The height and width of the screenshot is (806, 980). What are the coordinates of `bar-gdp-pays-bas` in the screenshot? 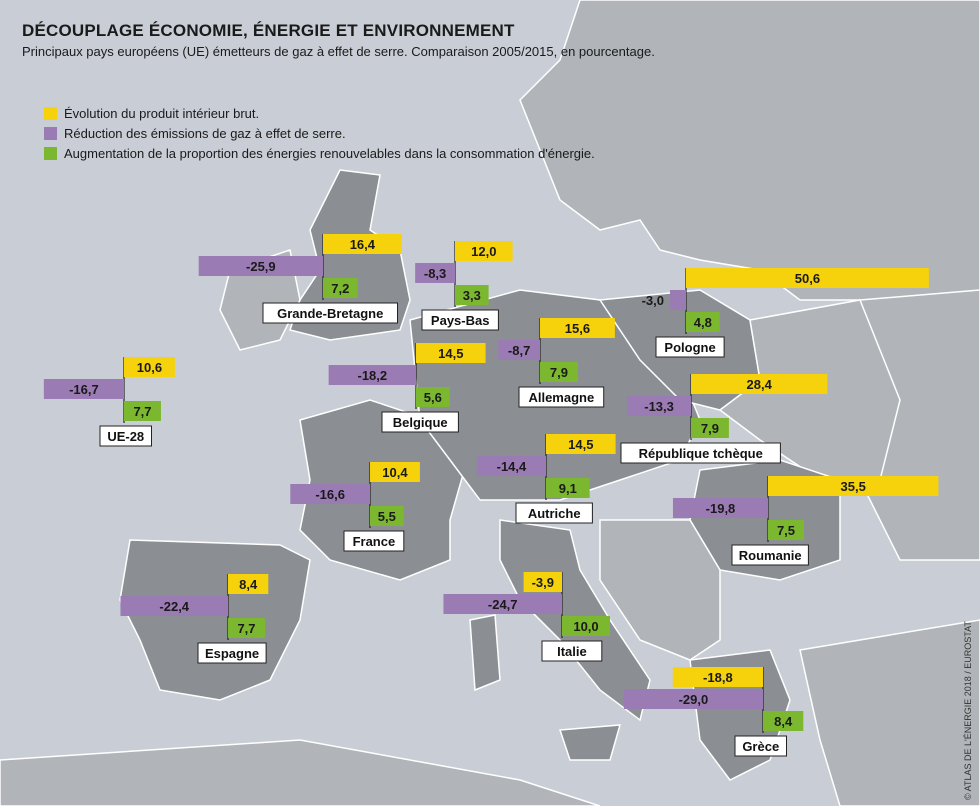 It's located at (484, 251).